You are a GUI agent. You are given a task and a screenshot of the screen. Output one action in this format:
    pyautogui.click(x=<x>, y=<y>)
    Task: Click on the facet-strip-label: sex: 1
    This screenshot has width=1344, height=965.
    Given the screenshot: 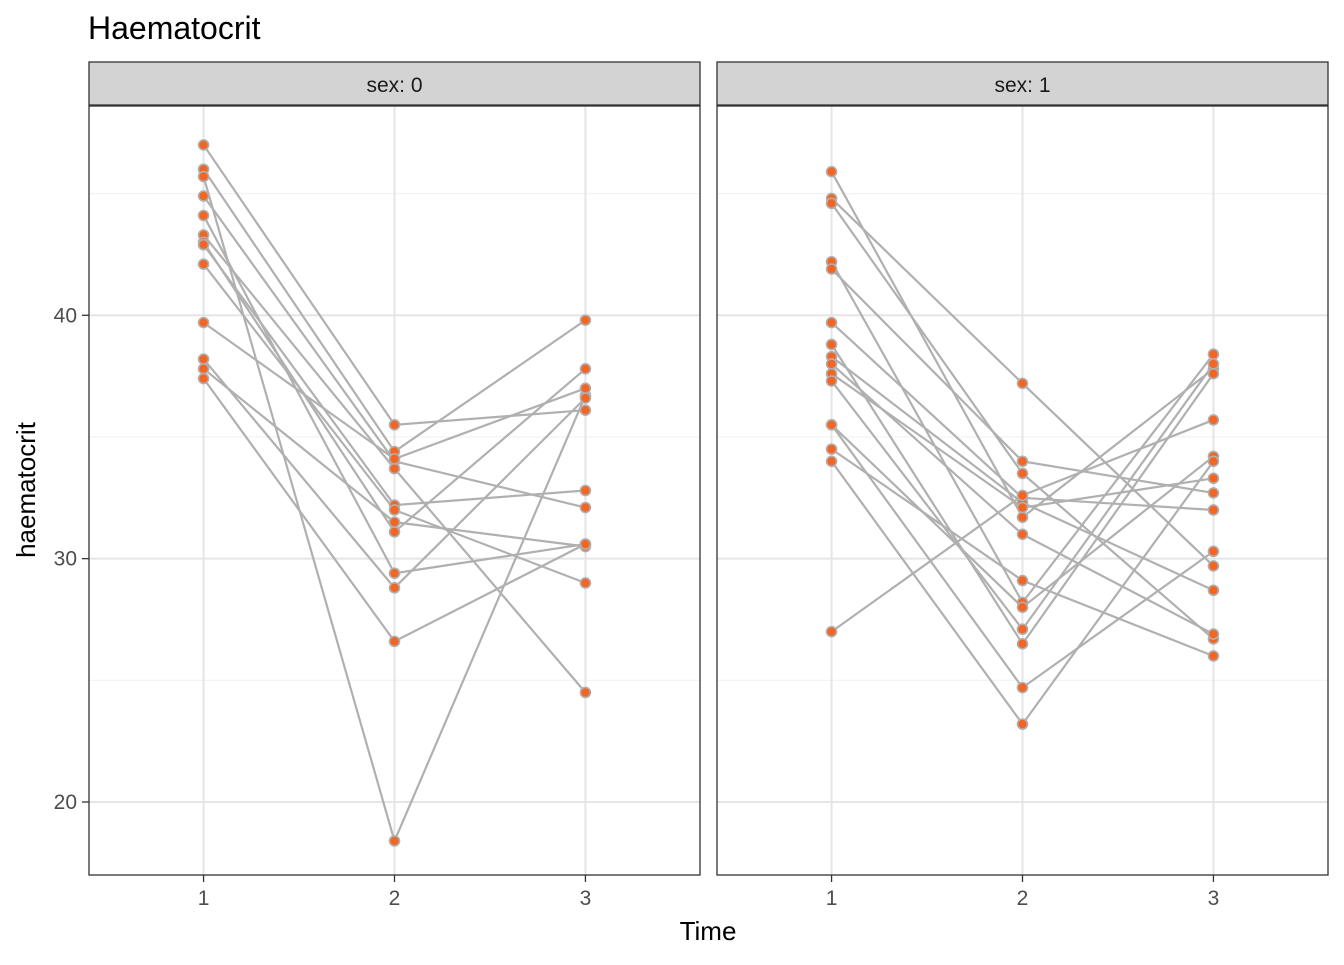 What is the action you would take?
    pyautogui.click(x=1022, y=85)
    